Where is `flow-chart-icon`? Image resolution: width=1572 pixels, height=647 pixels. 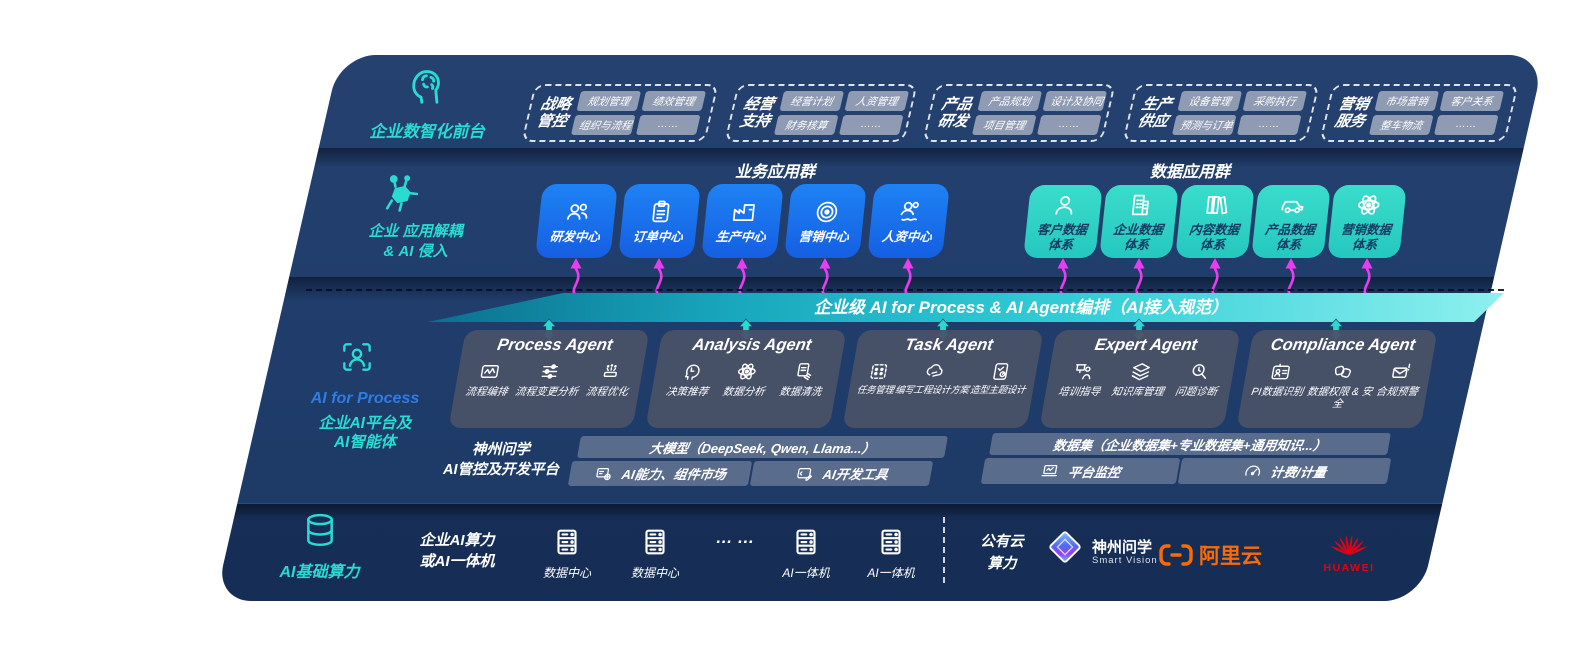
flow-chart-icon is located at coordinates (490, 371).